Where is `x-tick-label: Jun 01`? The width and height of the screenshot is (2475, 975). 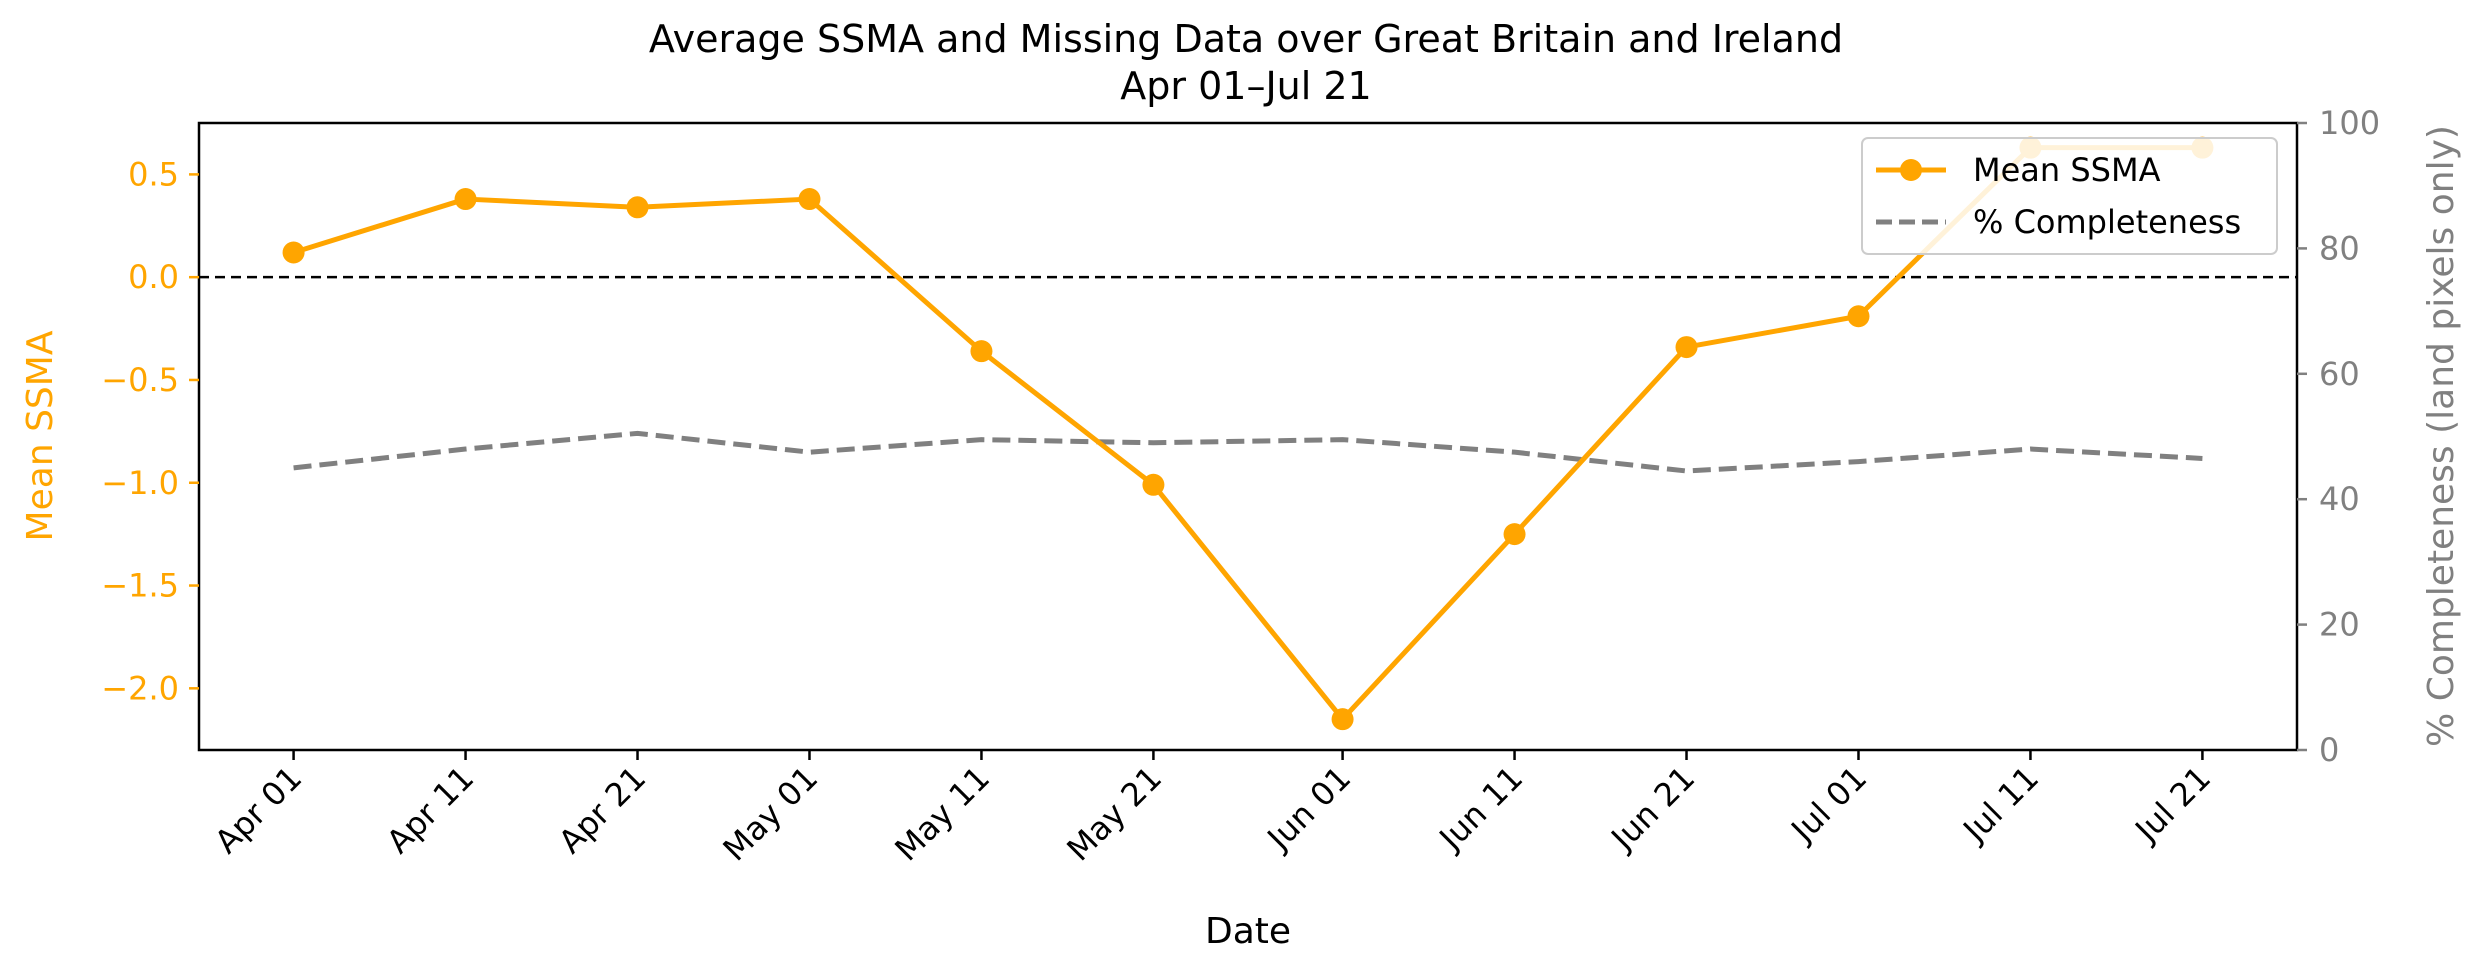 x-tick-label: Jun 01 is located at coordinates (1309, 809).